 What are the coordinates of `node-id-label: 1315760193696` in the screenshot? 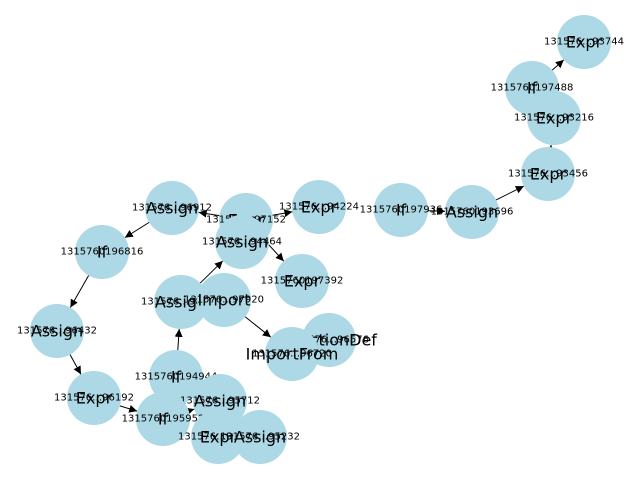 It's located at (472, 212).